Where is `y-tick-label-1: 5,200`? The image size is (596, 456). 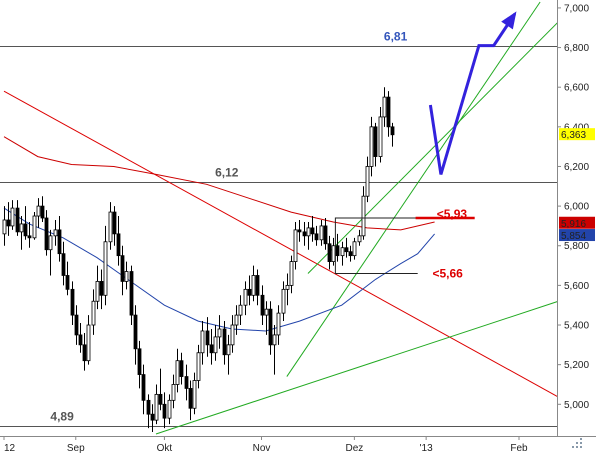
y-tick-label-1: 5,200 is located at coordinates (576, 365).